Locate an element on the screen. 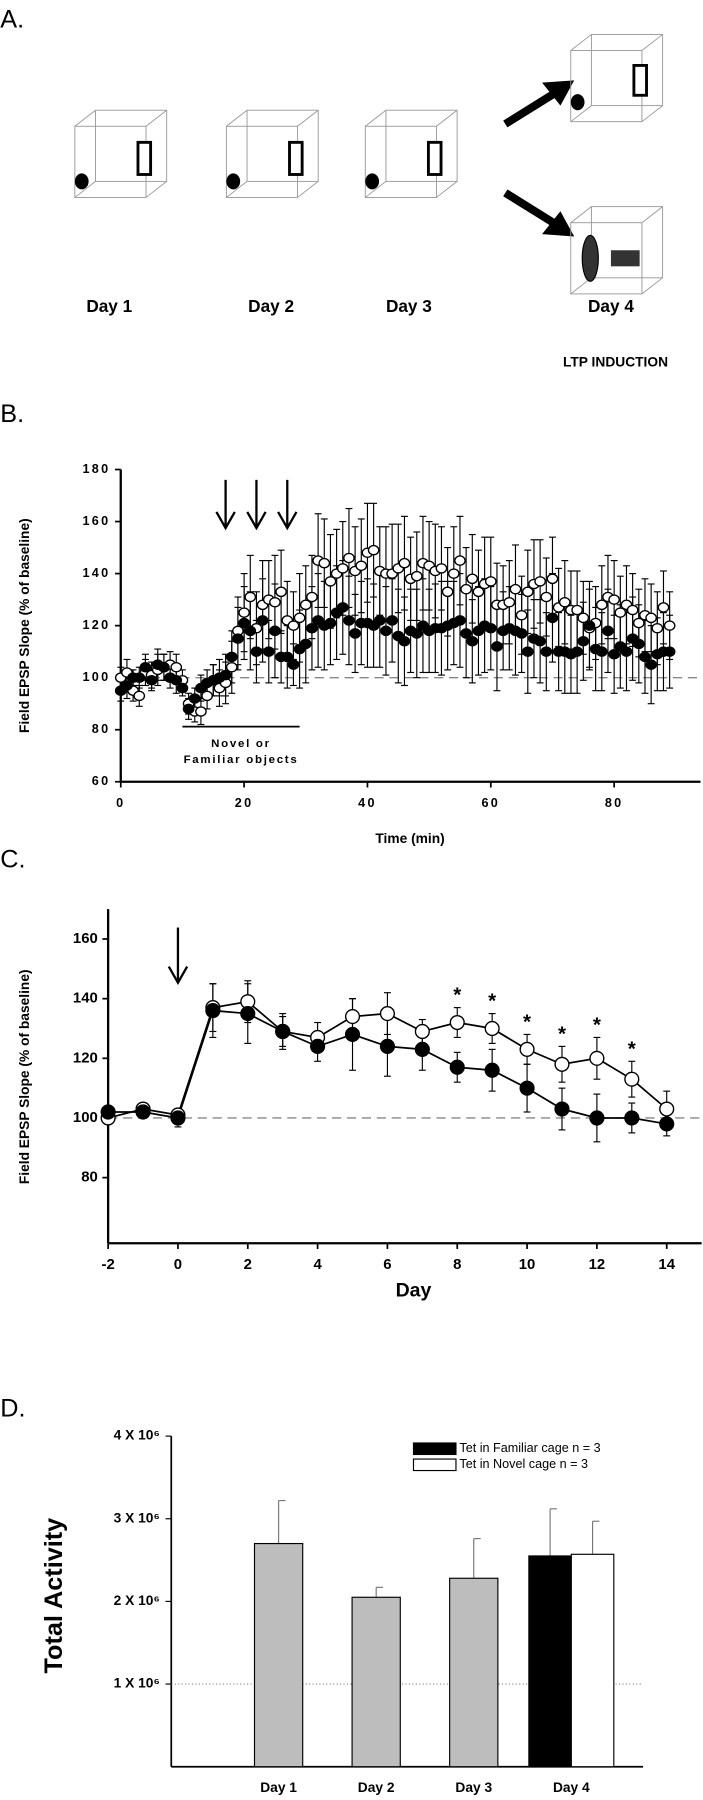  panel-label: A. is located at coordinates (12, 19).